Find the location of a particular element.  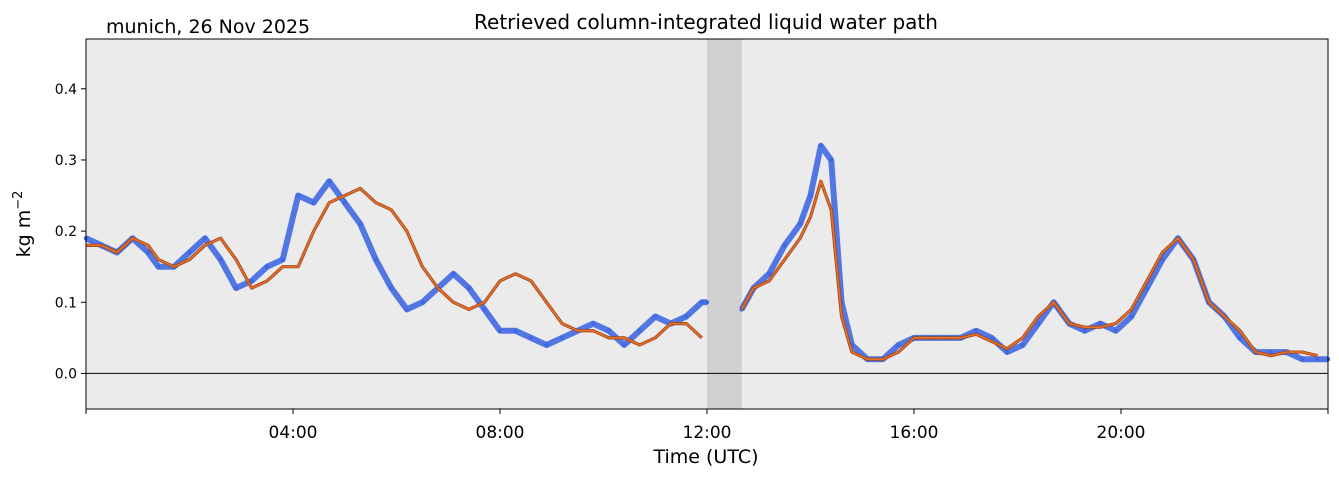

shaded-interval is located at coordinates (724, 224).